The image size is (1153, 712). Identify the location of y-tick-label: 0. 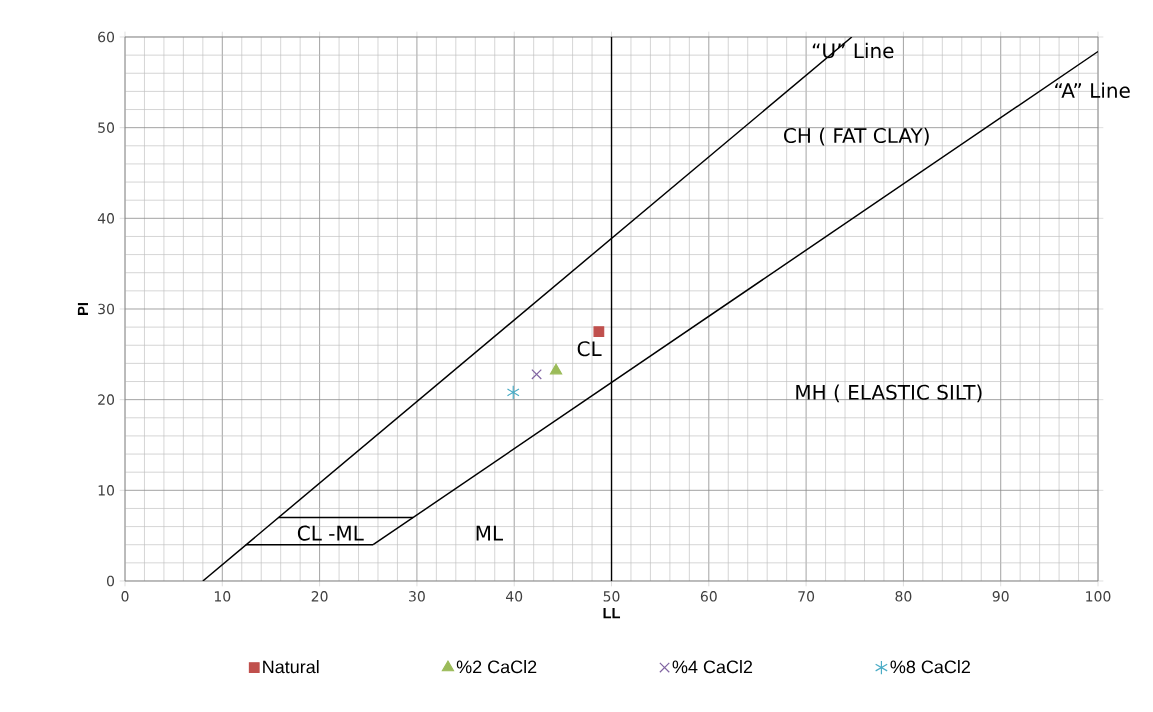
(110, 581).